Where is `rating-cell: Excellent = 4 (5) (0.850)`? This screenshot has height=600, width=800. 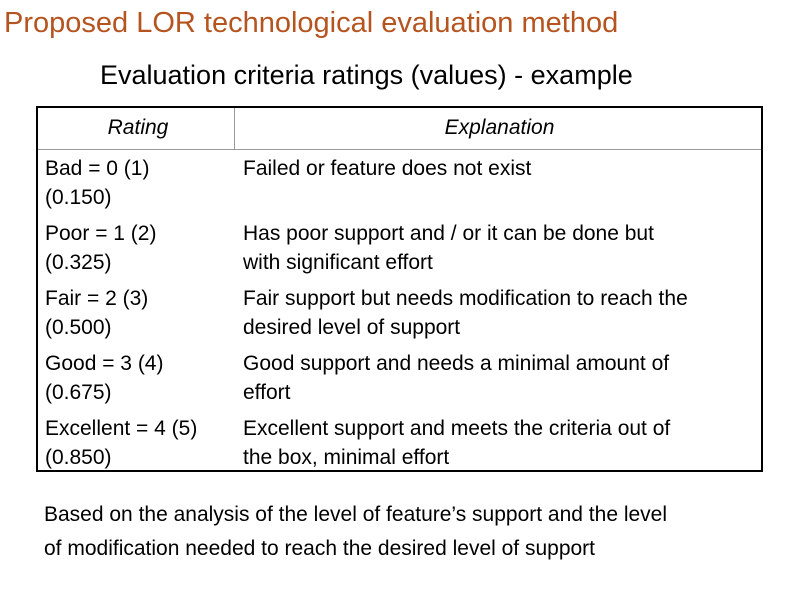 rating-cell: Excellent = 4 (5) (0.850) is located at coordinates (121, 443).